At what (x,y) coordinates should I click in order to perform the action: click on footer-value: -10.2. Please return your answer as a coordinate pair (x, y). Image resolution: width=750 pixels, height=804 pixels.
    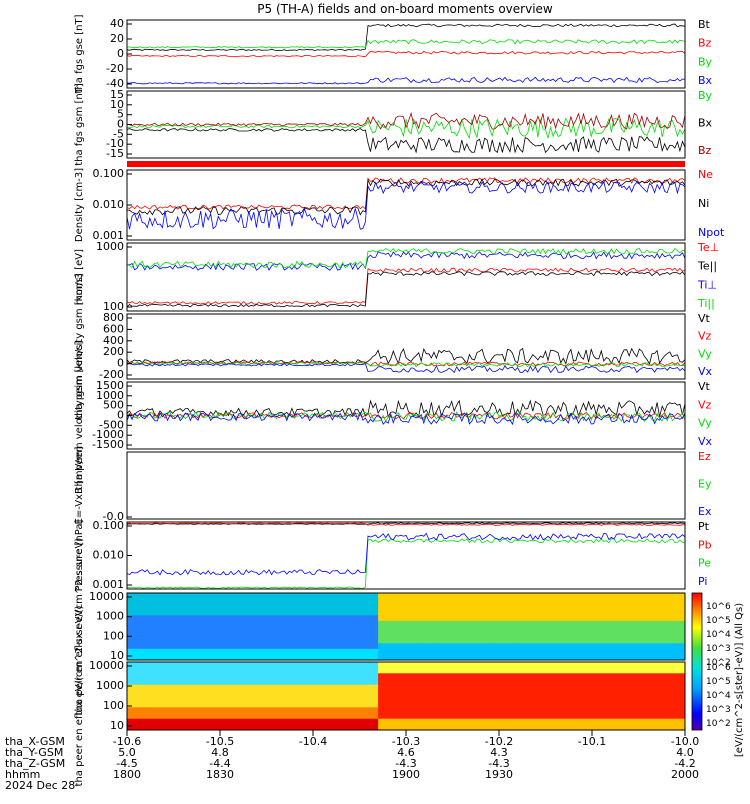
    Looking at the image, I should click on (499, 741).